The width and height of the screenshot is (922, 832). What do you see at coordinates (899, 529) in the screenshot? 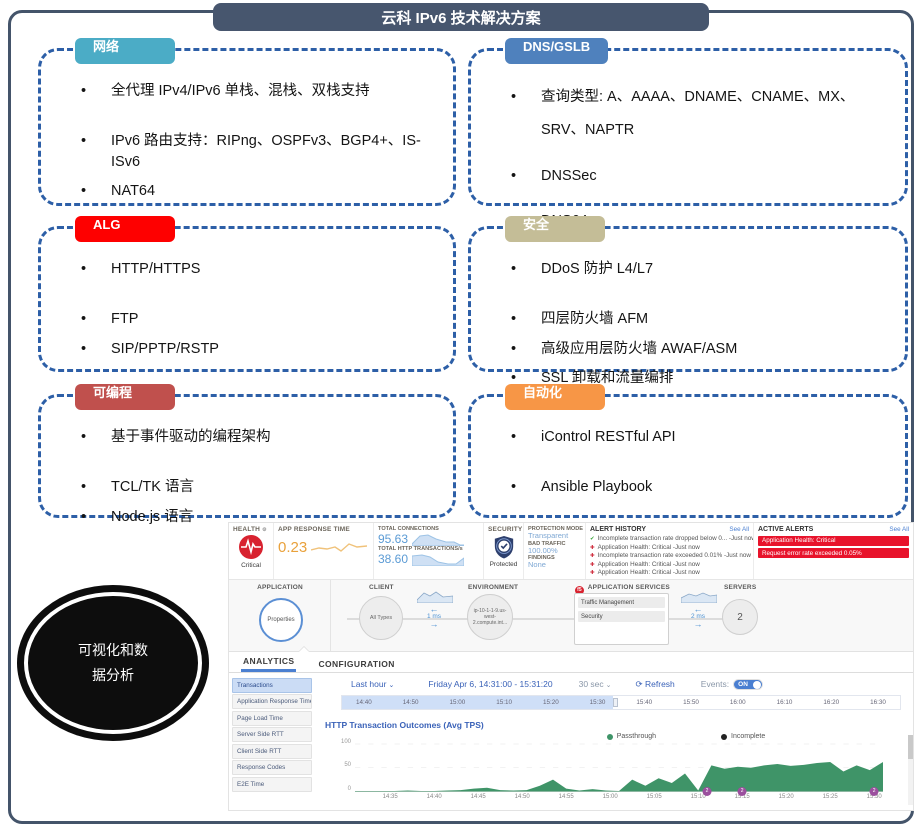
I see `active-alerts-see-all: See All` at bounding box center [899, 529].